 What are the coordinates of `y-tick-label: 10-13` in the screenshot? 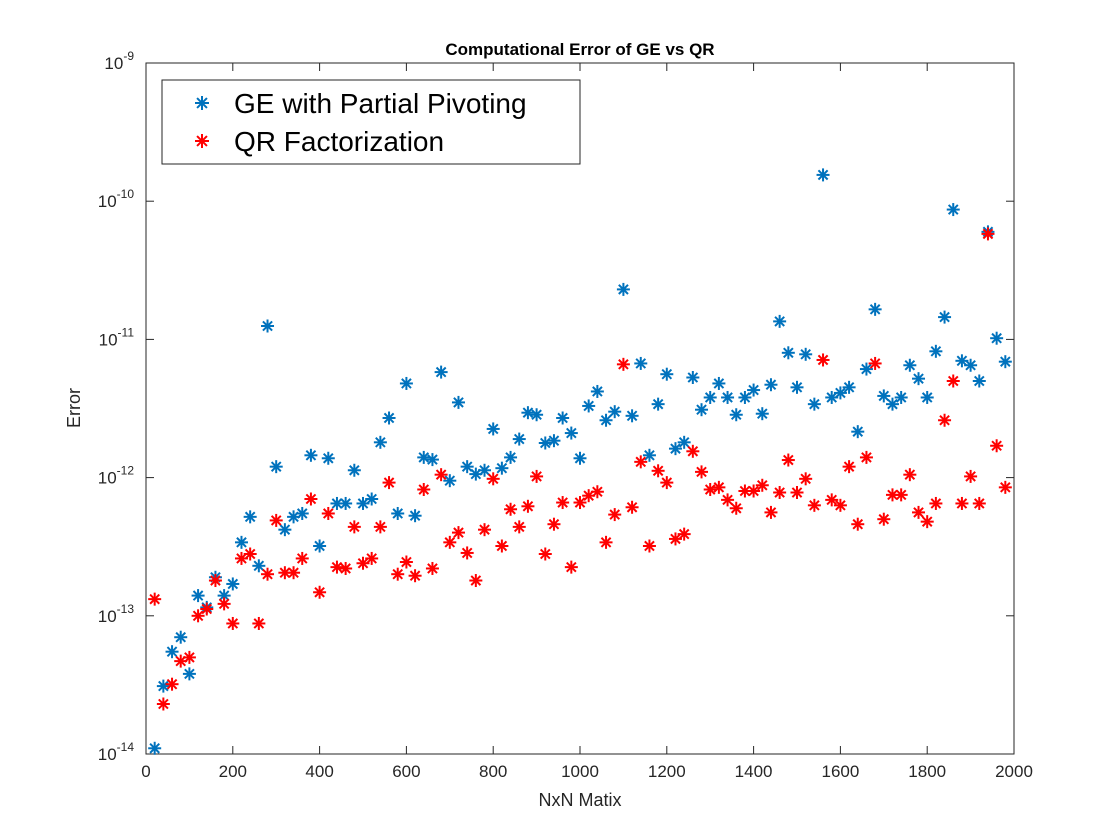 It's located at (116, 614).